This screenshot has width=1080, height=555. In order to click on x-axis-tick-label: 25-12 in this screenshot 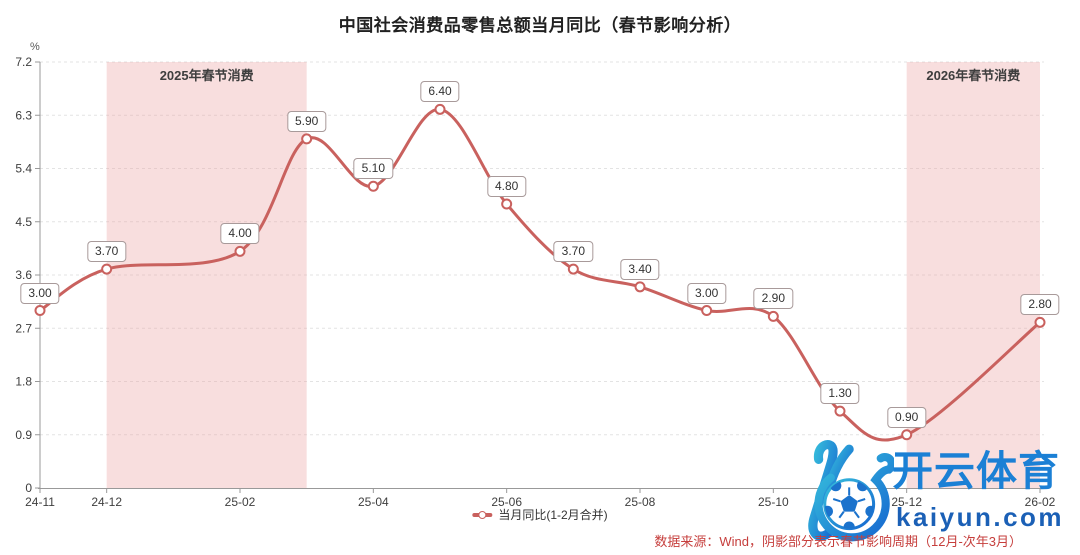, I will do `click(906, 502)`.